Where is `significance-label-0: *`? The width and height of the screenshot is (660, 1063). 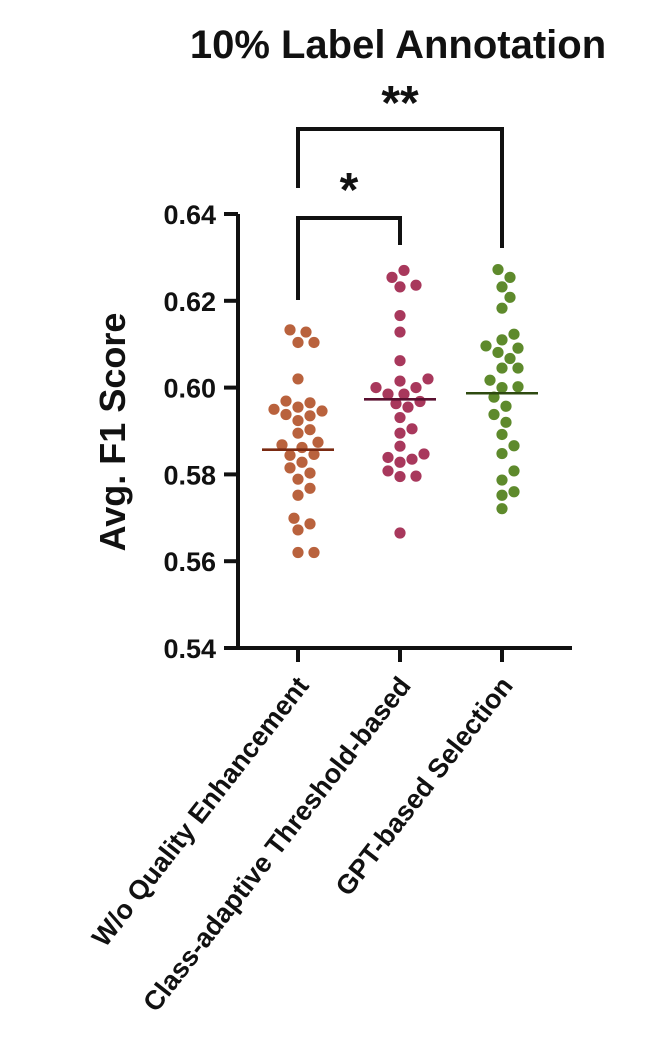
significance-label-0: * is located at coordinates (349, 190).